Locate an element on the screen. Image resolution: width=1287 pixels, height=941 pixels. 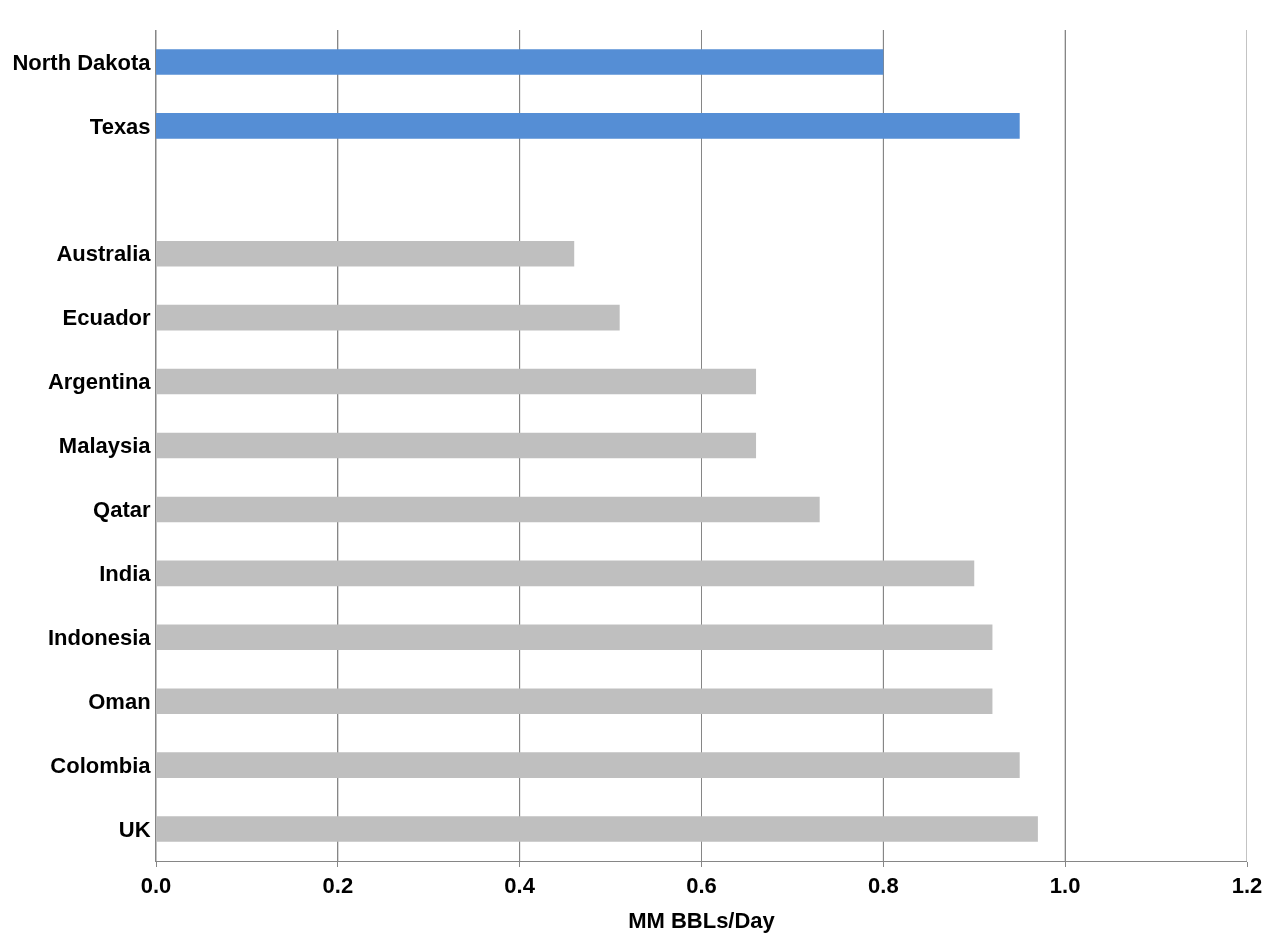
y-tick-label: Oman is located at coordinates (119, 701).